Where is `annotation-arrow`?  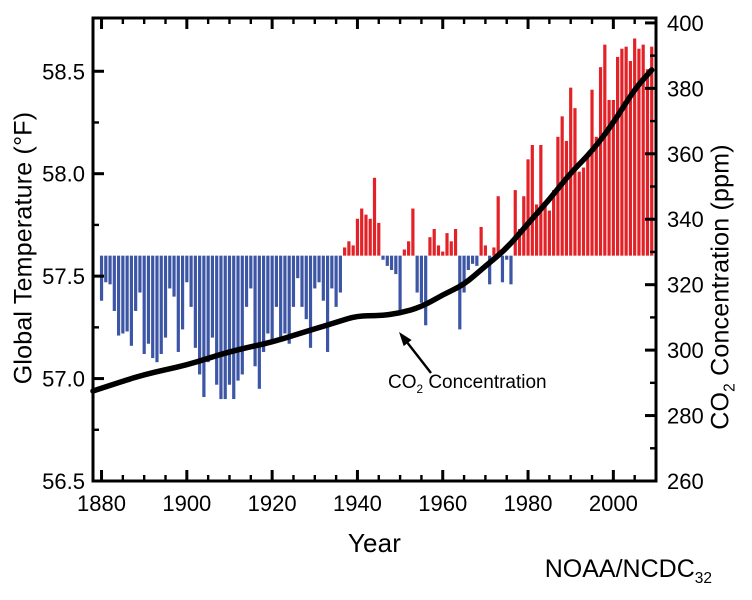 annotation-arrow is located at coordinates (415, 353).